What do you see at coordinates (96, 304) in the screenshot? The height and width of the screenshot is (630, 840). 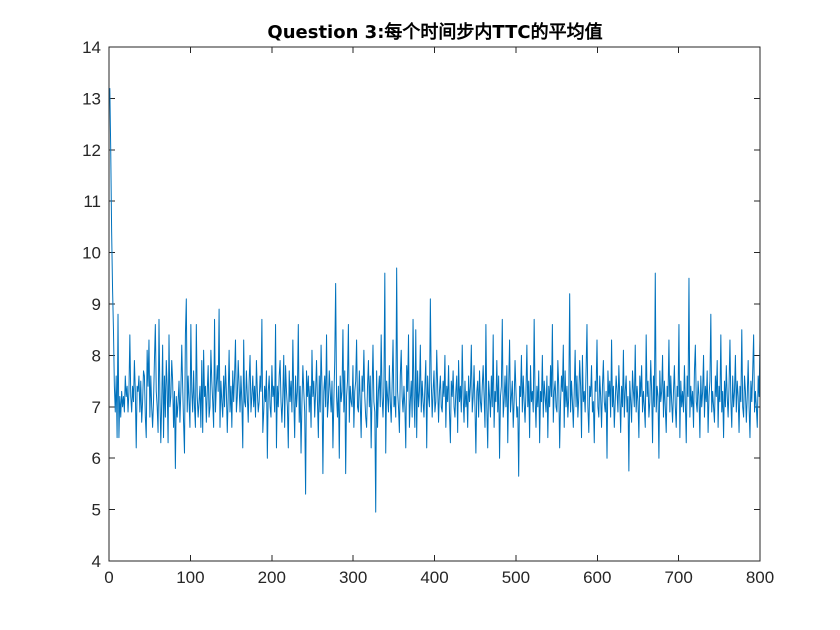 I see `y-tick-label: 9` at bounding box center [96, 304].